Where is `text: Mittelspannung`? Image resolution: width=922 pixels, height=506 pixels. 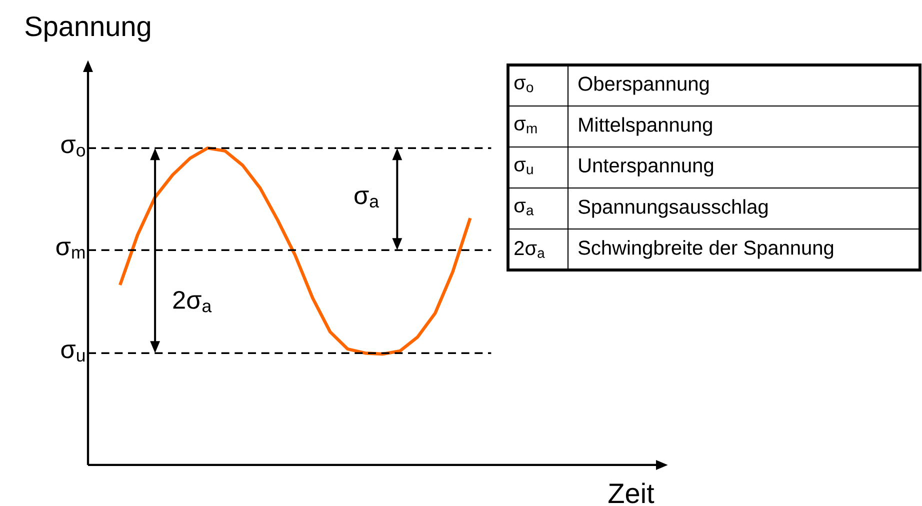 text: Mittelspannung is located at coordinates (645, 126).